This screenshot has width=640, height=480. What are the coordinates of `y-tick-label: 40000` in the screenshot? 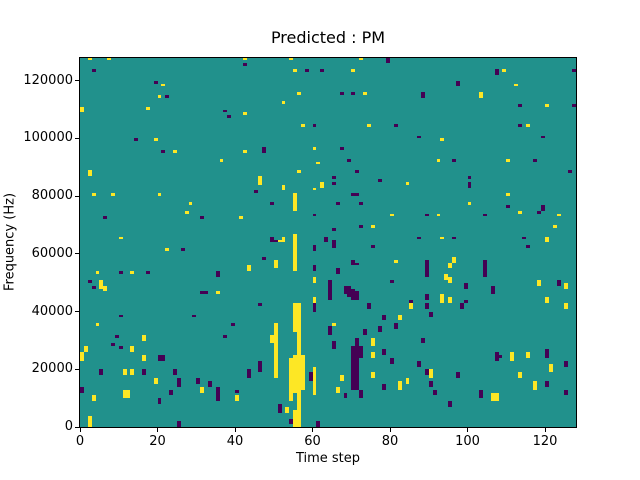 It's located at (52, 311).